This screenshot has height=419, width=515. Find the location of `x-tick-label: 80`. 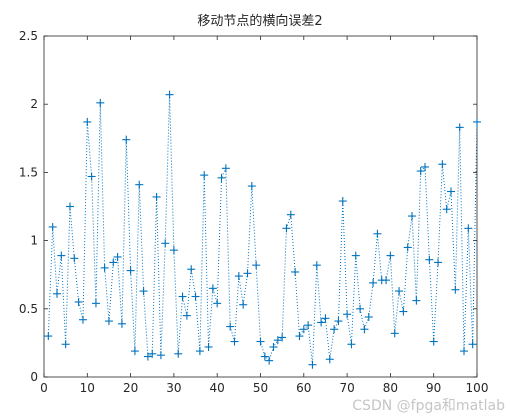

x-tick-label: 80 is located at coordinates (390, 388).